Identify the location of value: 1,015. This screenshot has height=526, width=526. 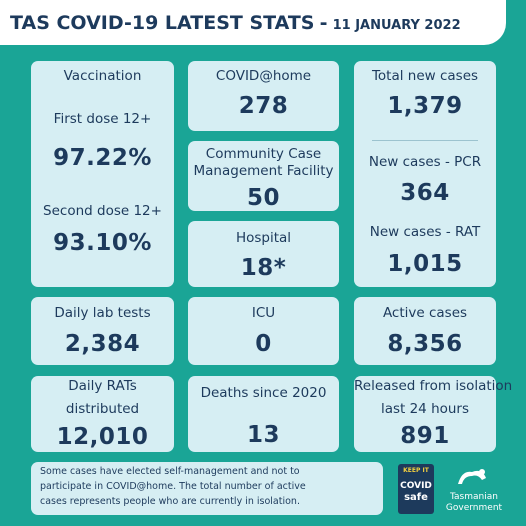
(425, 264).